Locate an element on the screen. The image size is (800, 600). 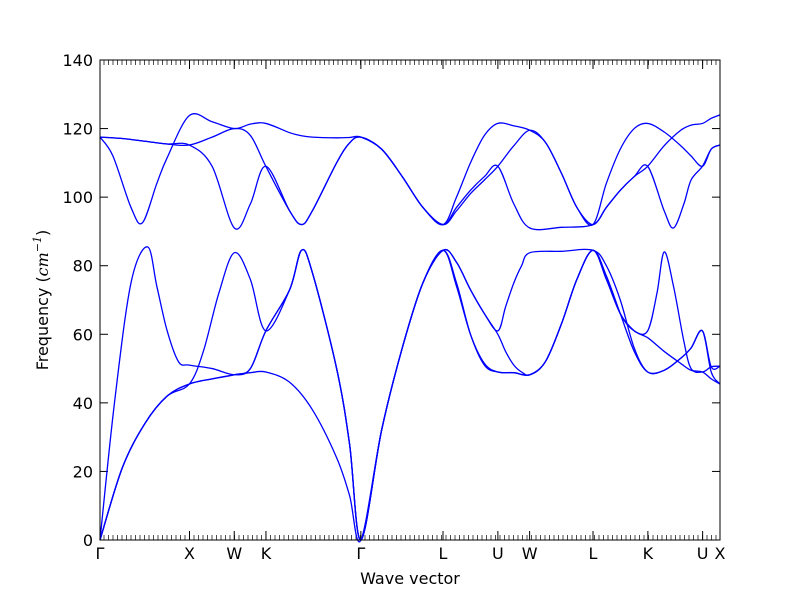
y-axis-title-superscript: −1 is located at coordinates (37, 244).